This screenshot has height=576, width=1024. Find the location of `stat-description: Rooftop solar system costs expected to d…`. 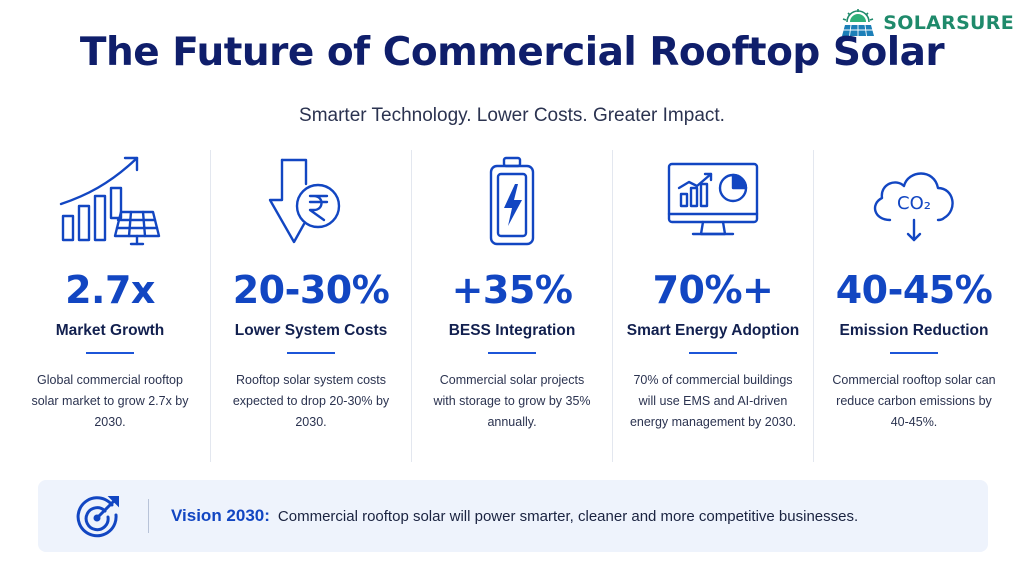

stat-description: Rooftop solar system costs expected to d… is located at coordinates (311, 401).